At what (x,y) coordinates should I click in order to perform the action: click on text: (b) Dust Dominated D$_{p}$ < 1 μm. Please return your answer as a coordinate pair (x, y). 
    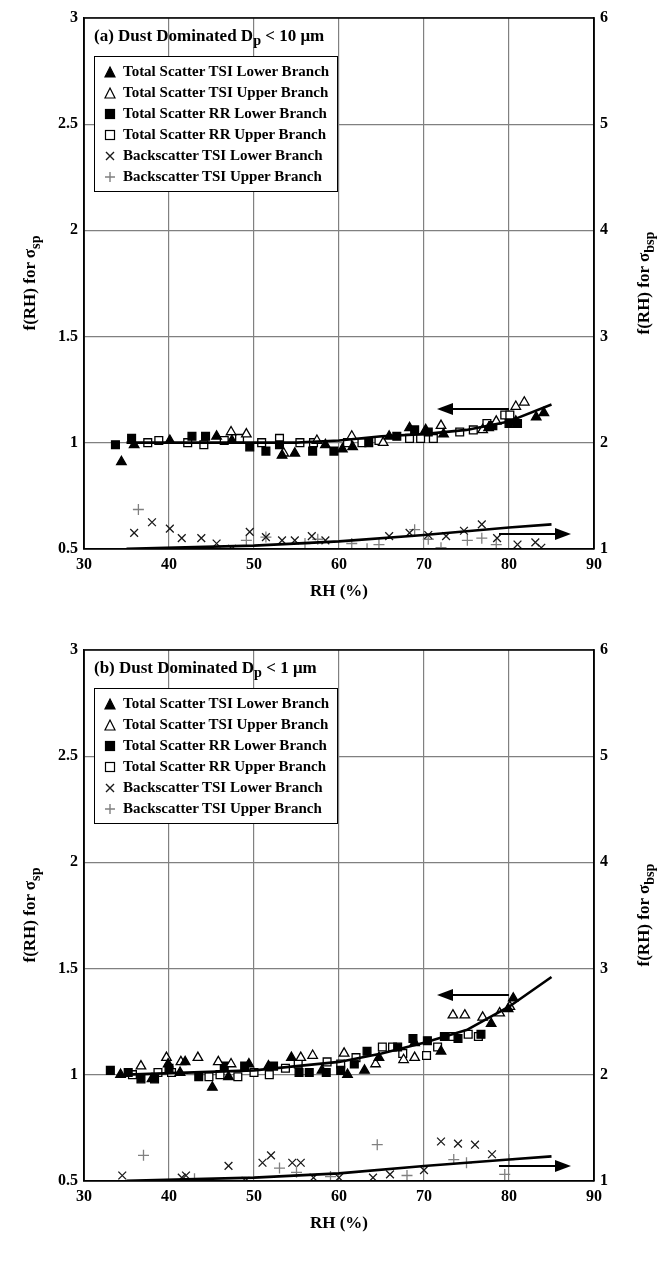
    Looking at the image, I should click on (205, 670).